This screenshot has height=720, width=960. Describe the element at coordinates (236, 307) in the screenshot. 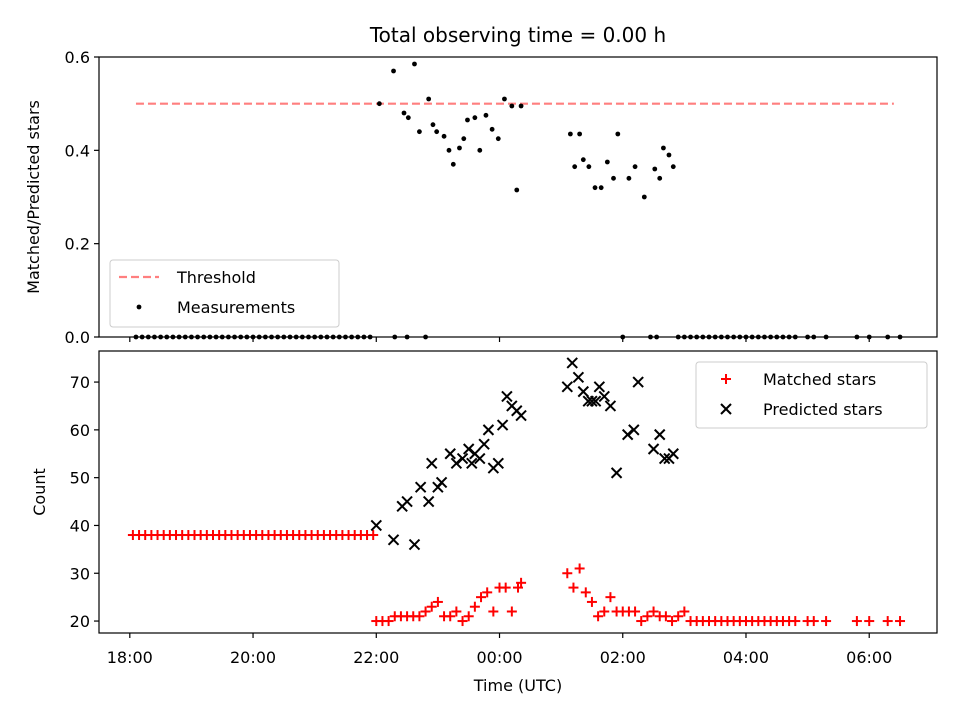

I see `measurements-legend-label: Measurements` at that location.